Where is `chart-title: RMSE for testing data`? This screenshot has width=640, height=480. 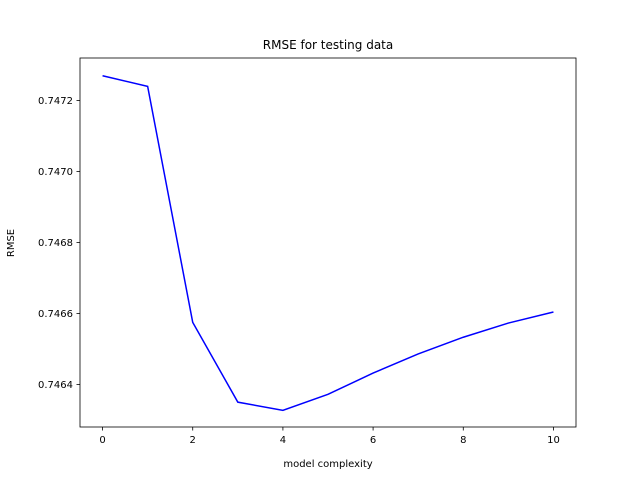
chart-title: RMSE for testing data is located at coordinates (328, 45).